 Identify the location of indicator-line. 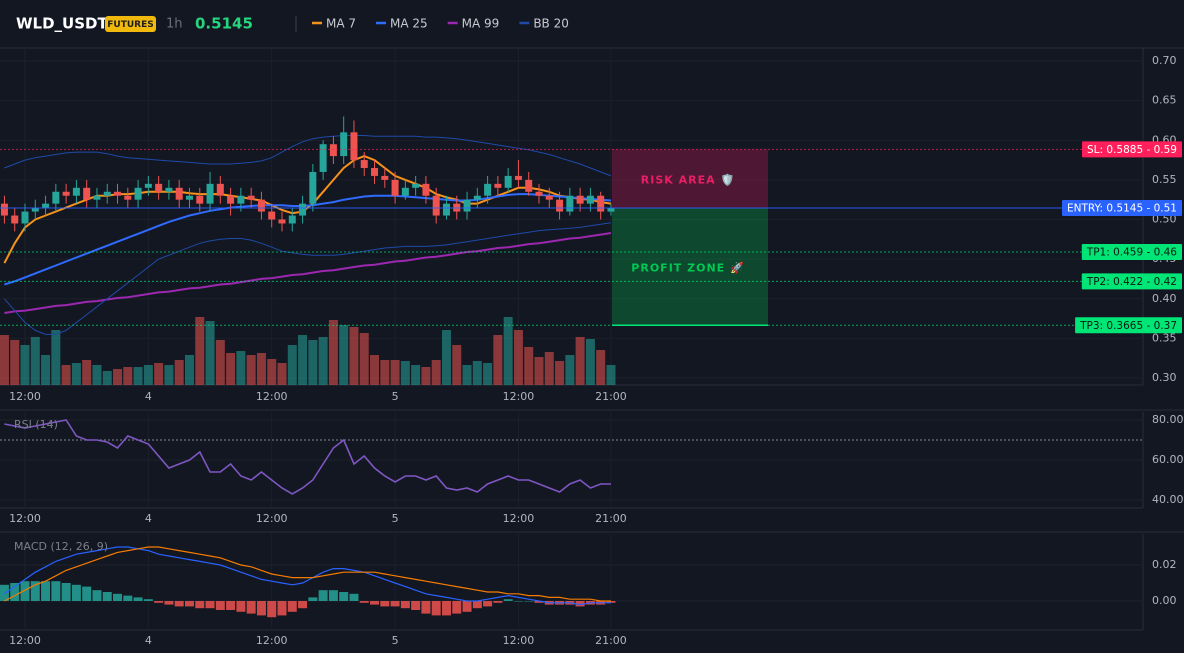
(308, 156).